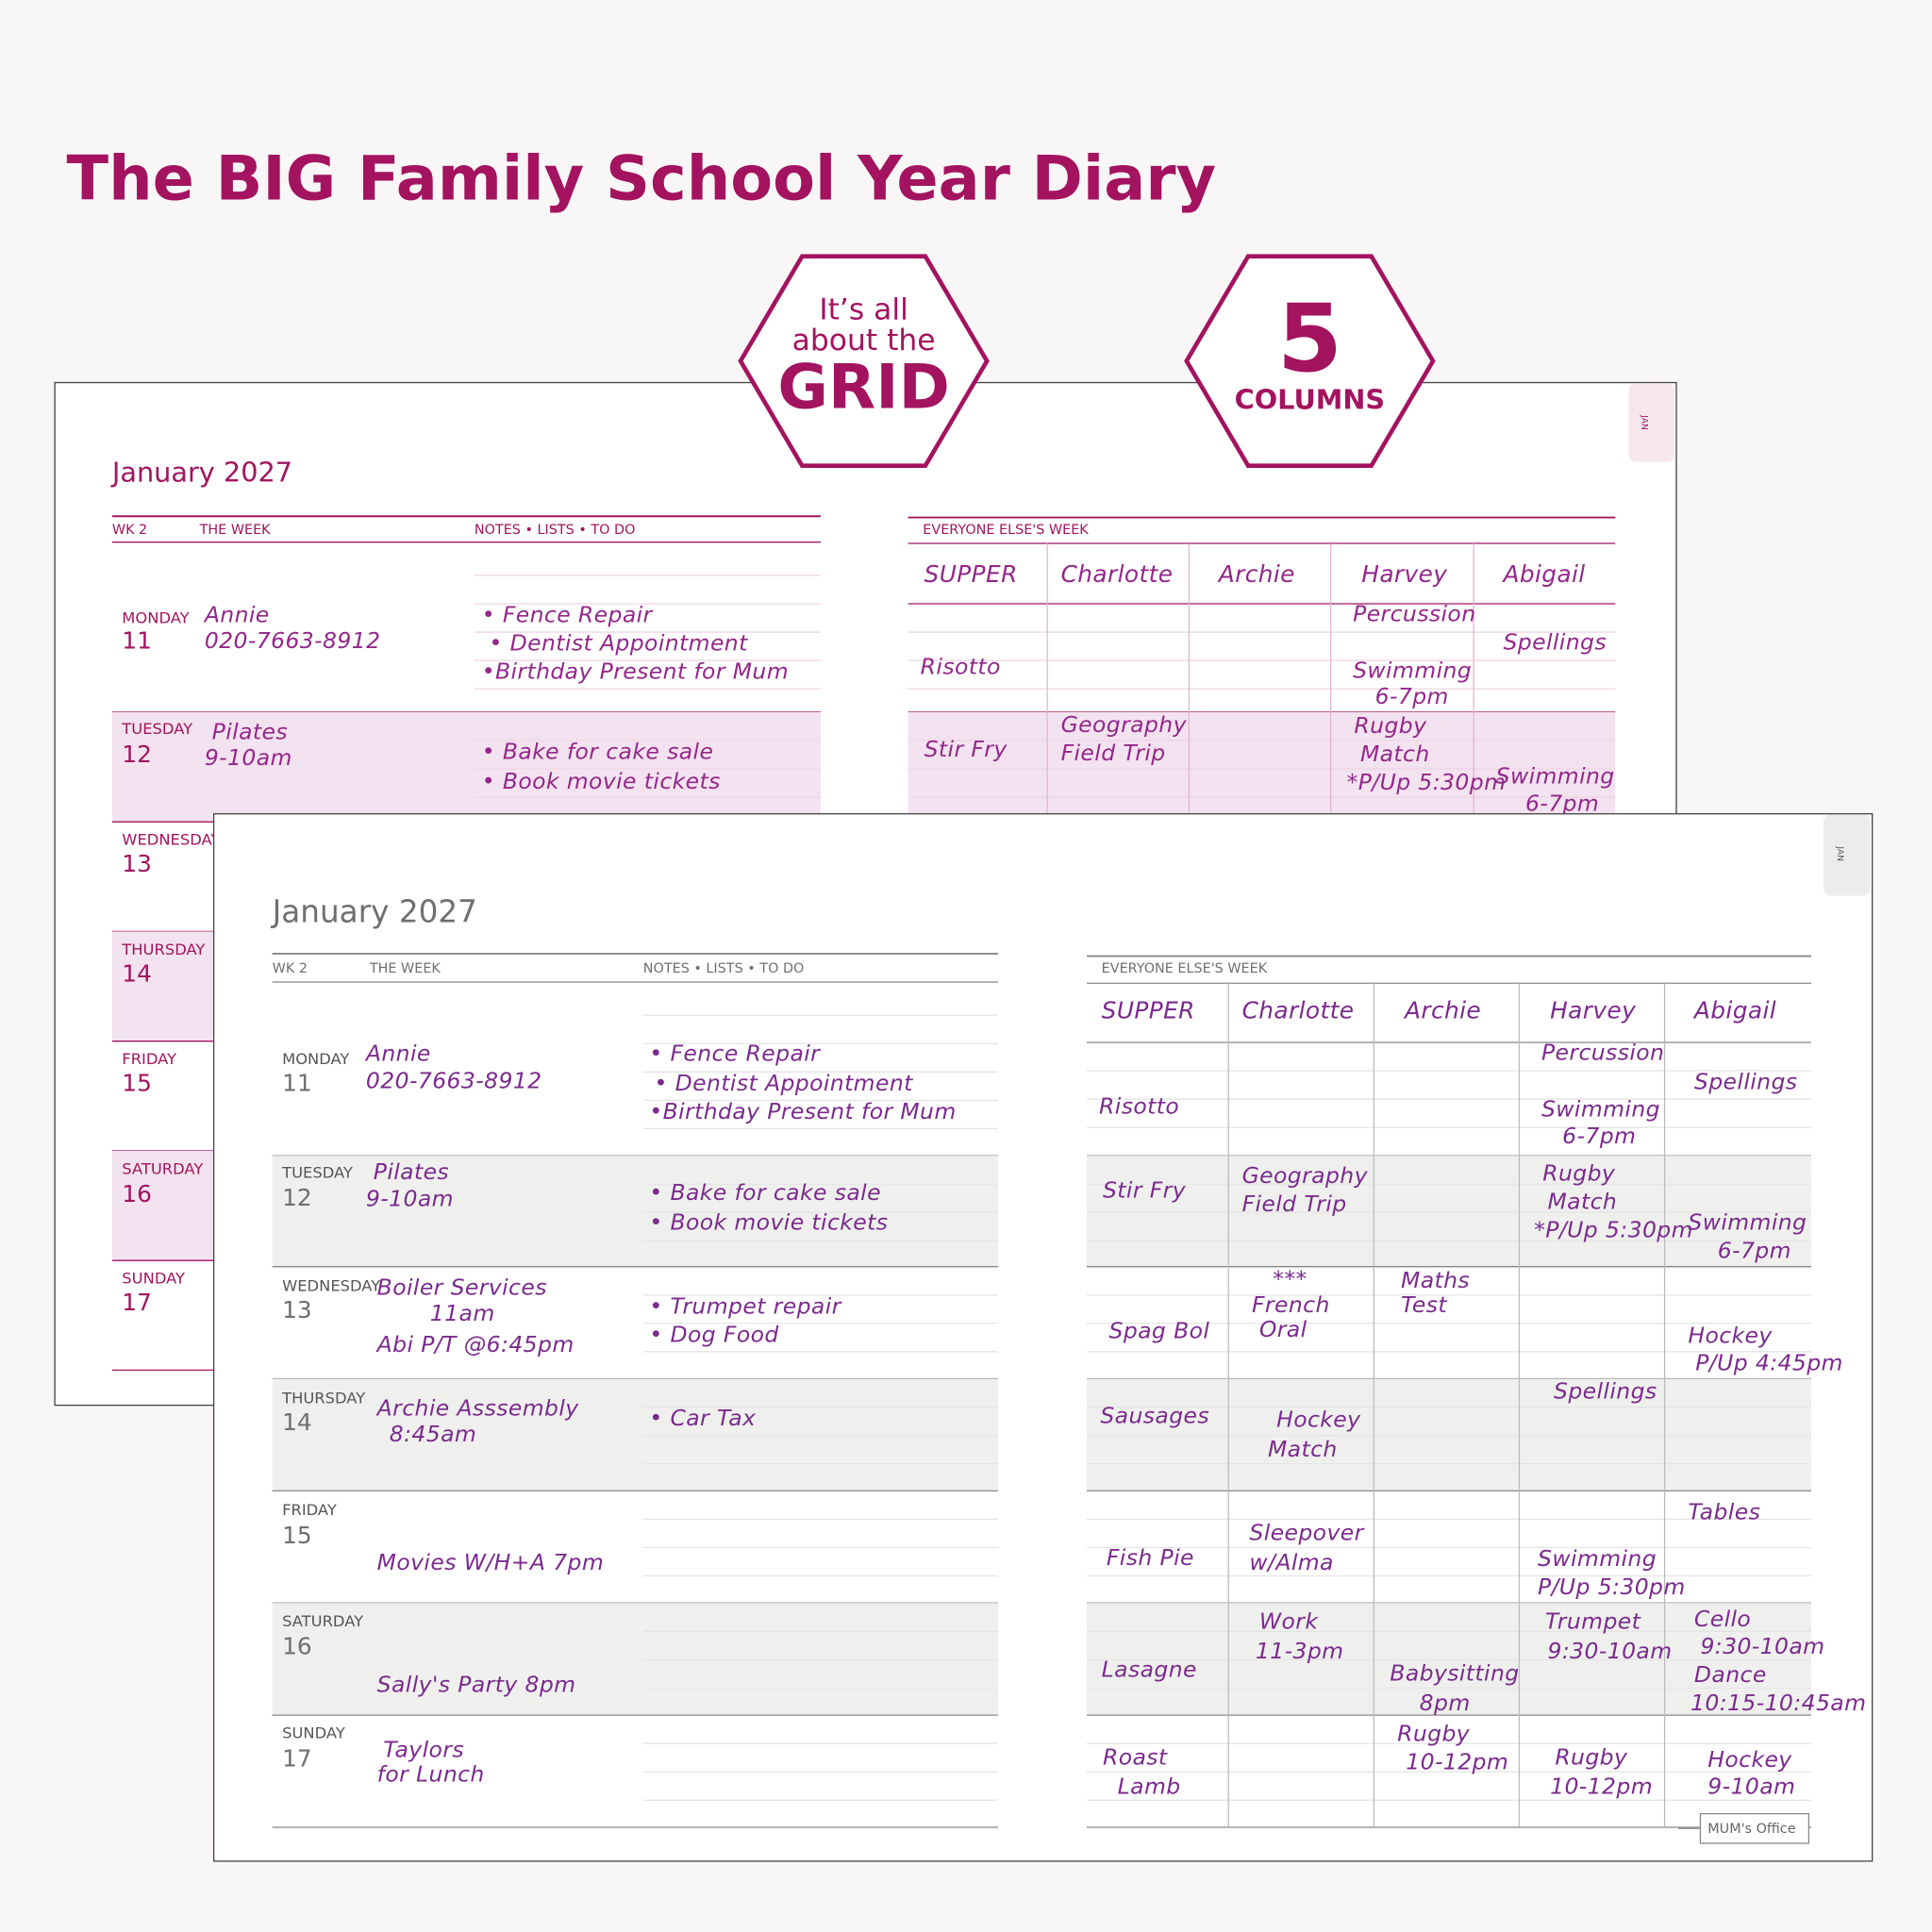 This screenshot has height=1932, width=1932. What do you see at coordinates (1763, 1647) in the screenshot?
I see `family-entry: 9:30-10am` at bounding box center [1763, 1647].